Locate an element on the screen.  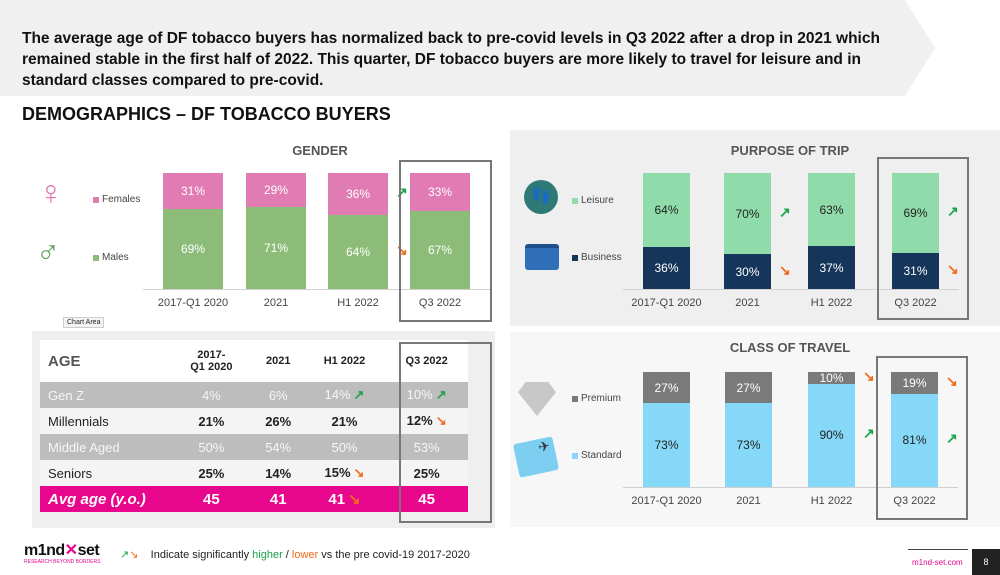
age-cell: 50% is located at coordinates (211, 447).